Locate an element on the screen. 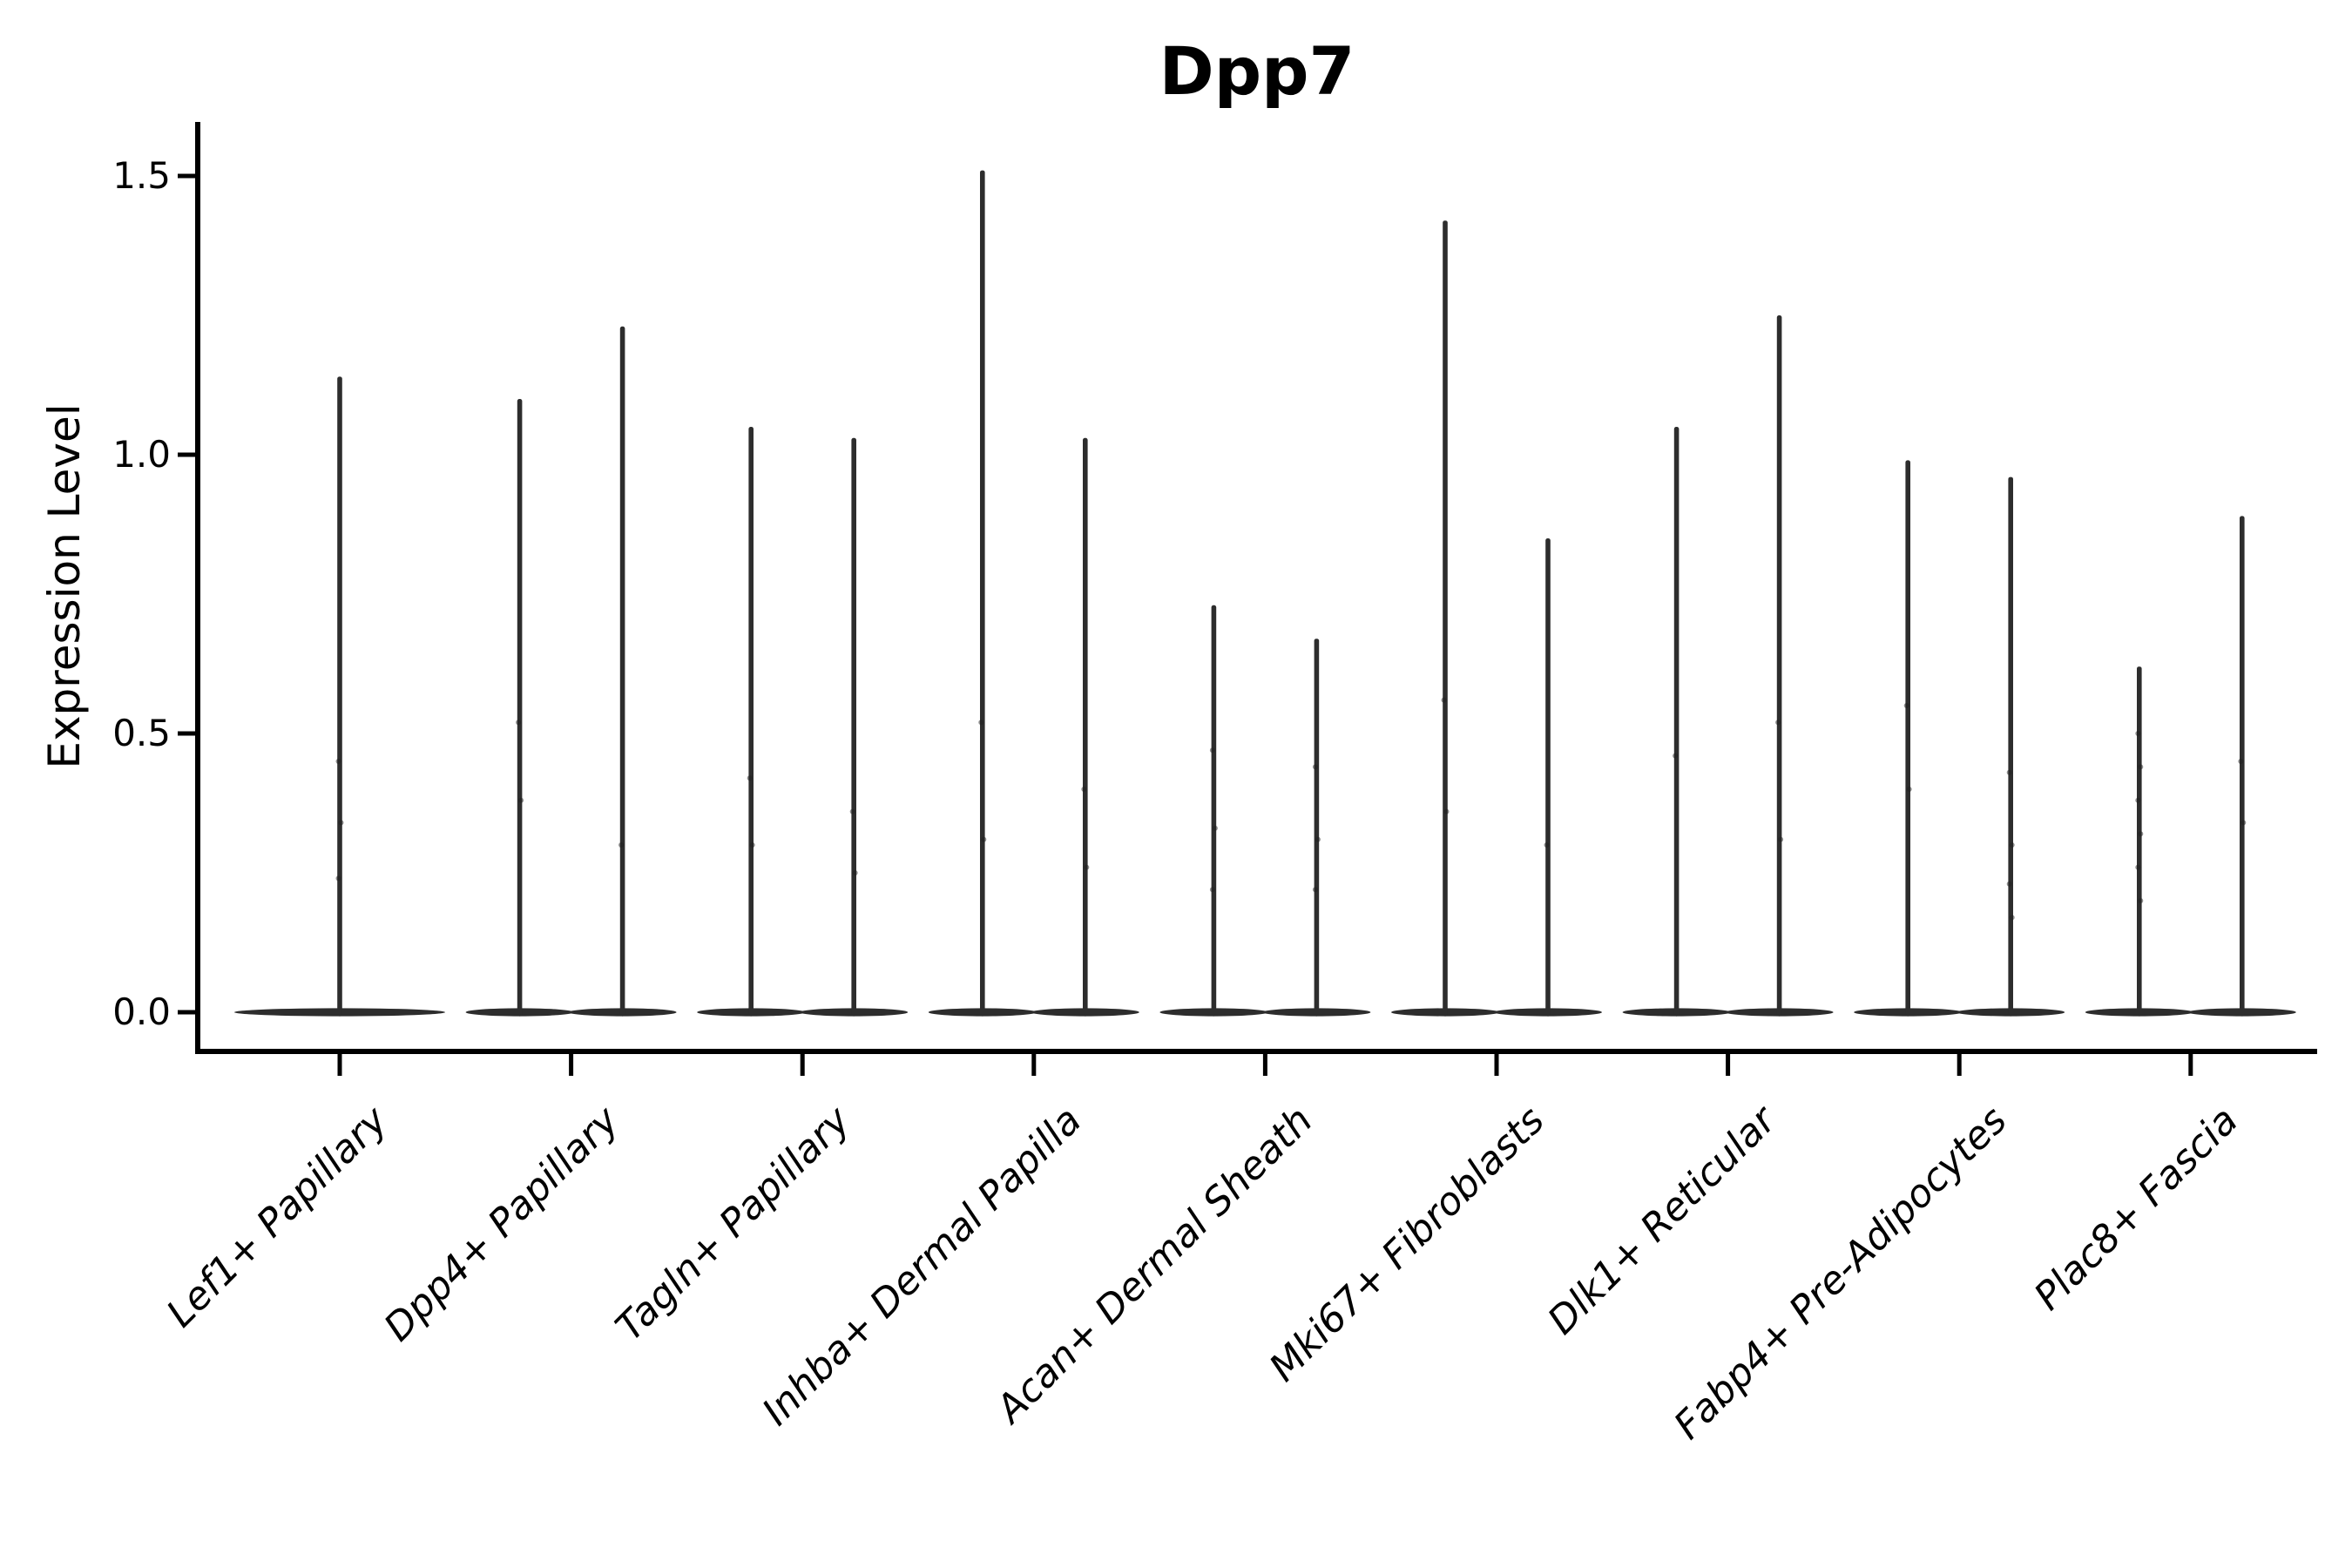 This screenshot has height=1568, width=2352. y-tick-label: 0.0 is located at coordinates (141, 1012).